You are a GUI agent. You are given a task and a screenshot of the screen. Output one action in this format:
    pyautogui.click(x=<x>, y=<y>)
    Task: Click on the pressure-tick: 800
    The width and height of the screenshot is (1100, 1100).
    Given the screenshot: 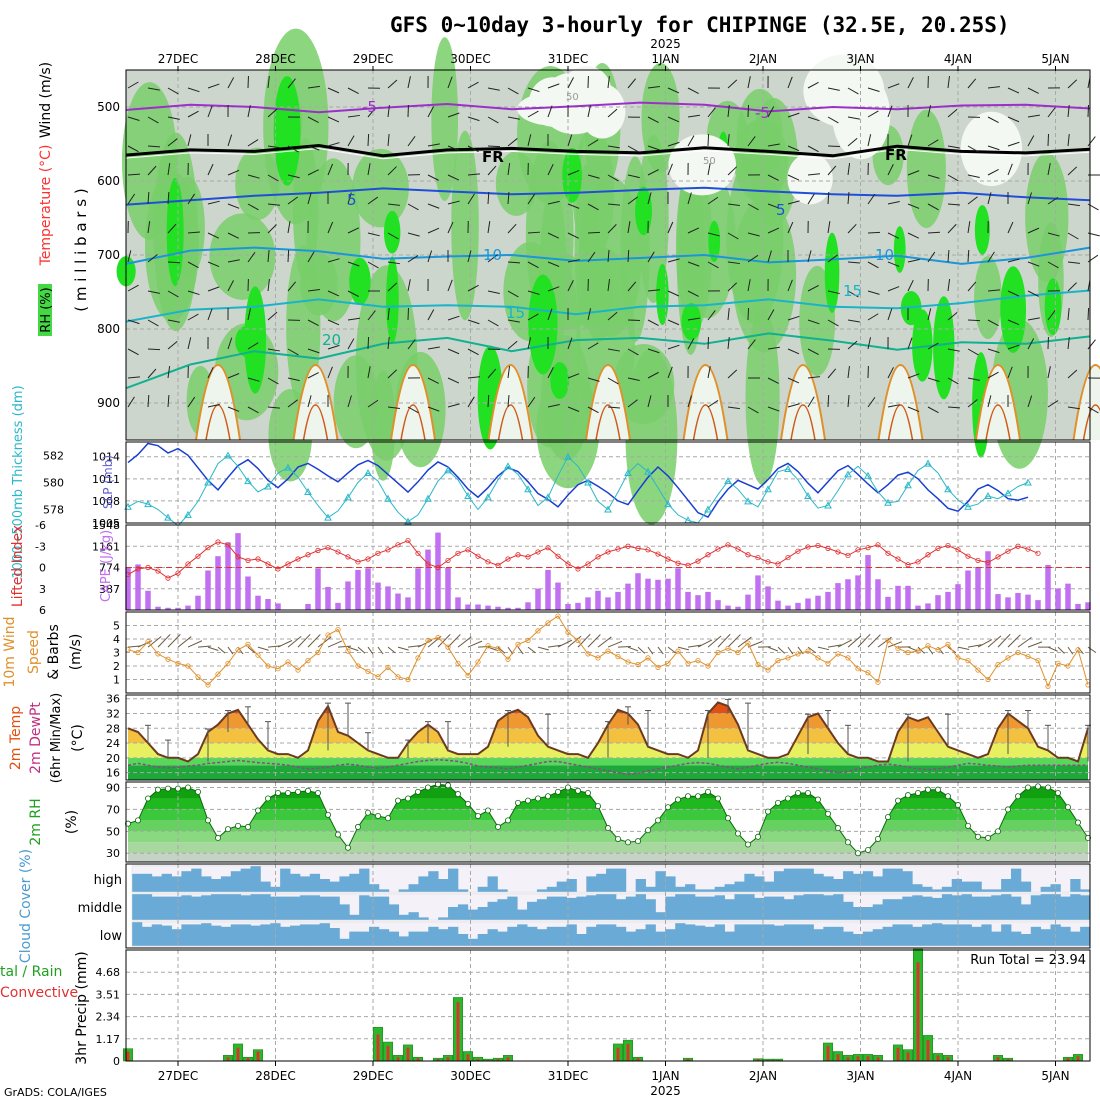 What is the action you would take?
    pyautogui.click(x=108, y=329)
    